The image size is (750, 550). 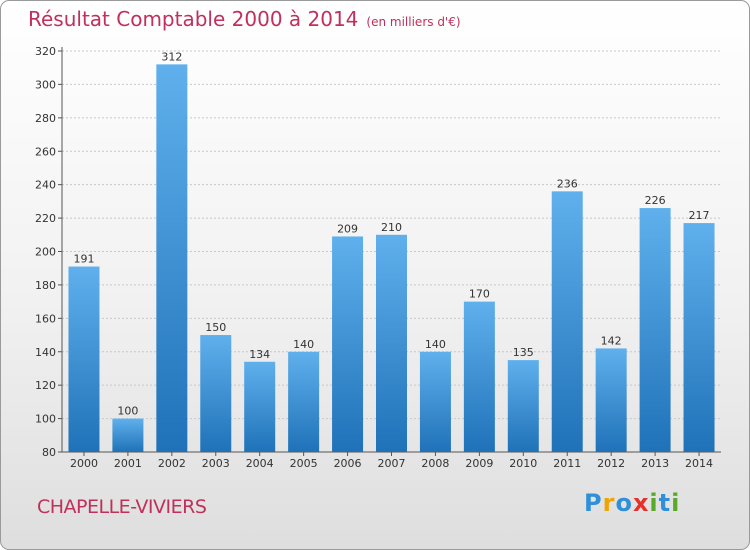 What do you see at coordinates (304, 463) in the screenshot?
I see `x-tick-label-2005: 2005` at bounding box center [304, 463].